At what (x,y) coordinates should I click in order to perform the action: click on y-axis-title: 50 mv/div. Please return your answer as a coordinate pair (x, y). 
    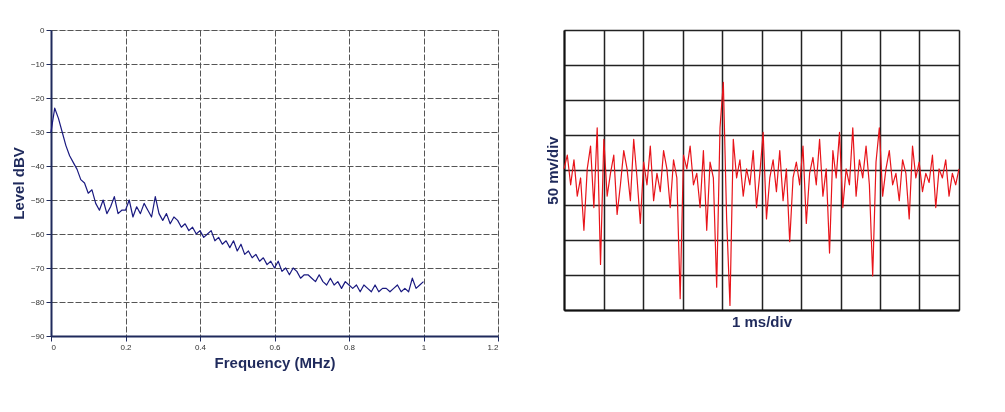
    Looking at the image, I should click on (552, 170).